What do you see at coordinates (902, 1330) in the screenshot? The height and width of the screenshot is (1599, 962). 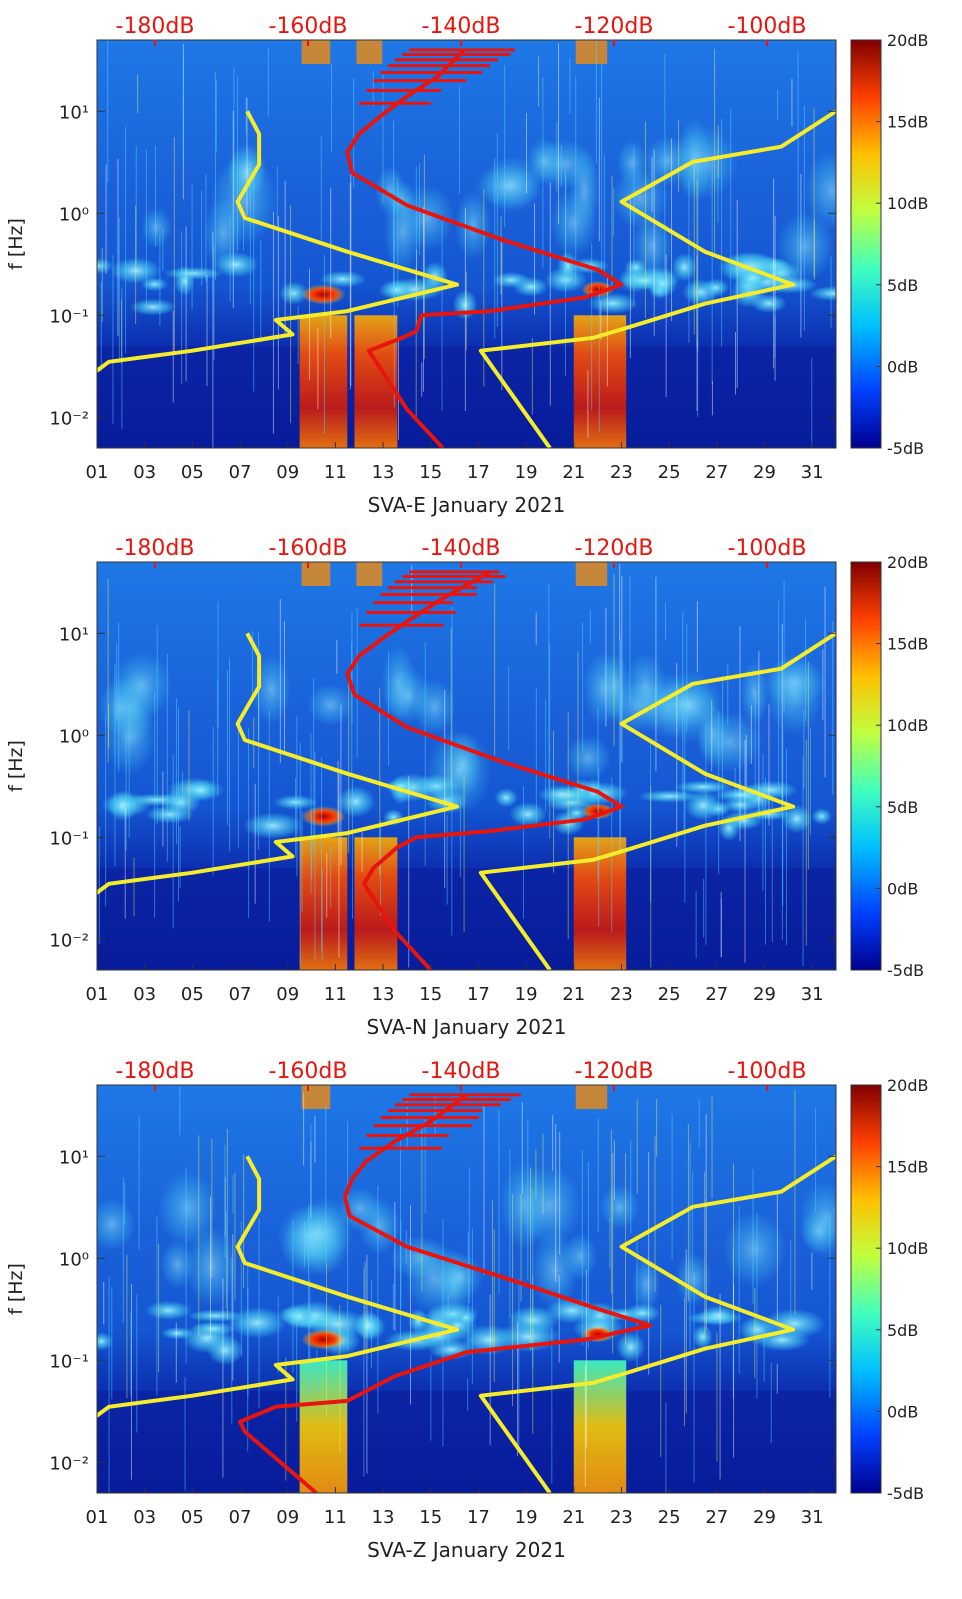 I see `colorbar-tick-label: 5dB` at bounding box center [902, 1330].